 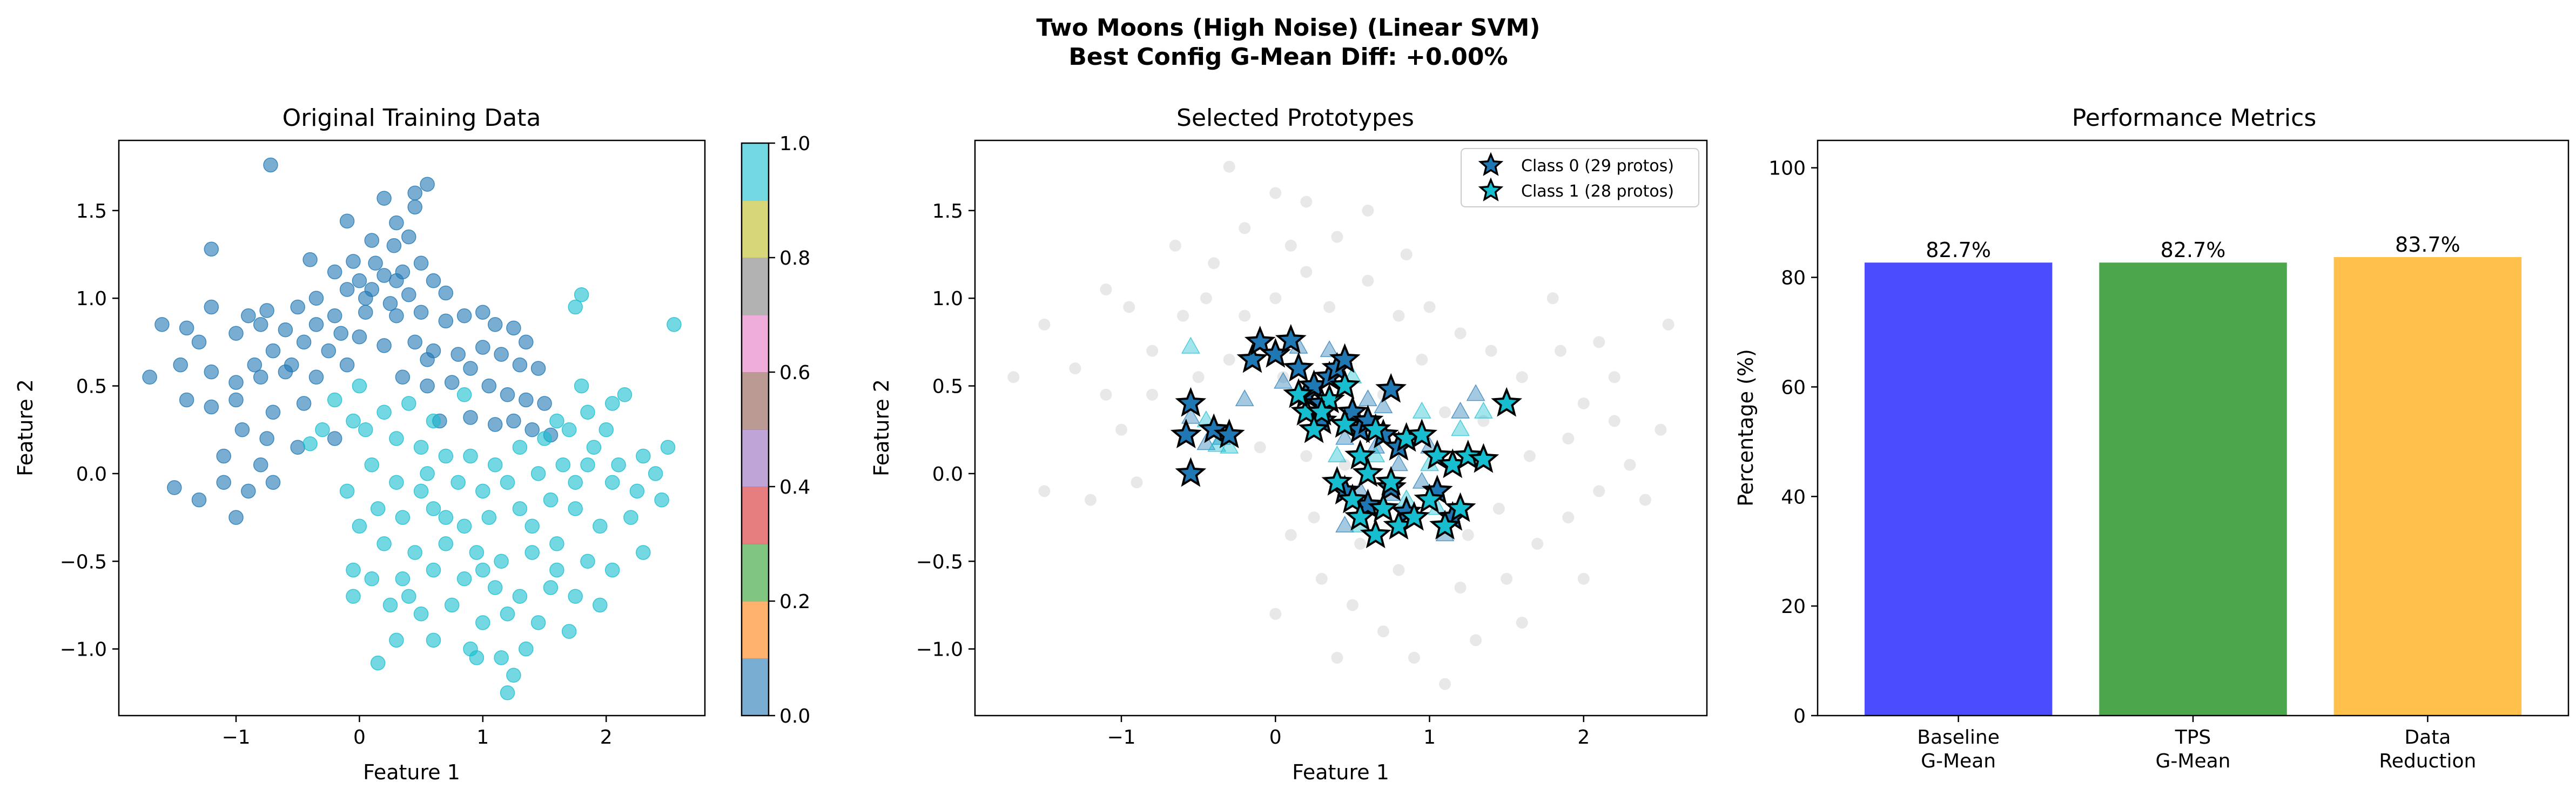 I want to click on legend-label-class0: Class 0 (29 protos), so click(x=1597, y=166).